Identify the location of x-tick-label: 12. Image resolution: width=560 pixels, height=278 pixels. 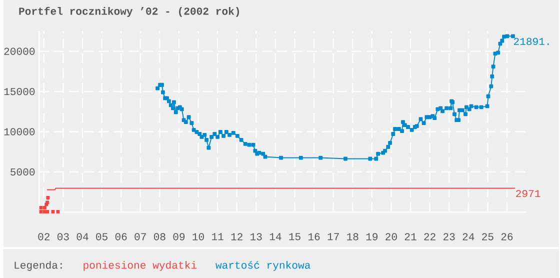
(236, 236).